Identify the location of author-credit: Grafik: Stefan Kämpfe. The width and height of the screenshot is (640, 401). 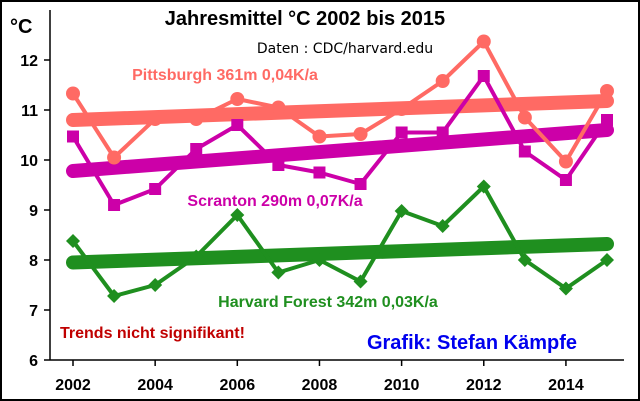
(472, 343).